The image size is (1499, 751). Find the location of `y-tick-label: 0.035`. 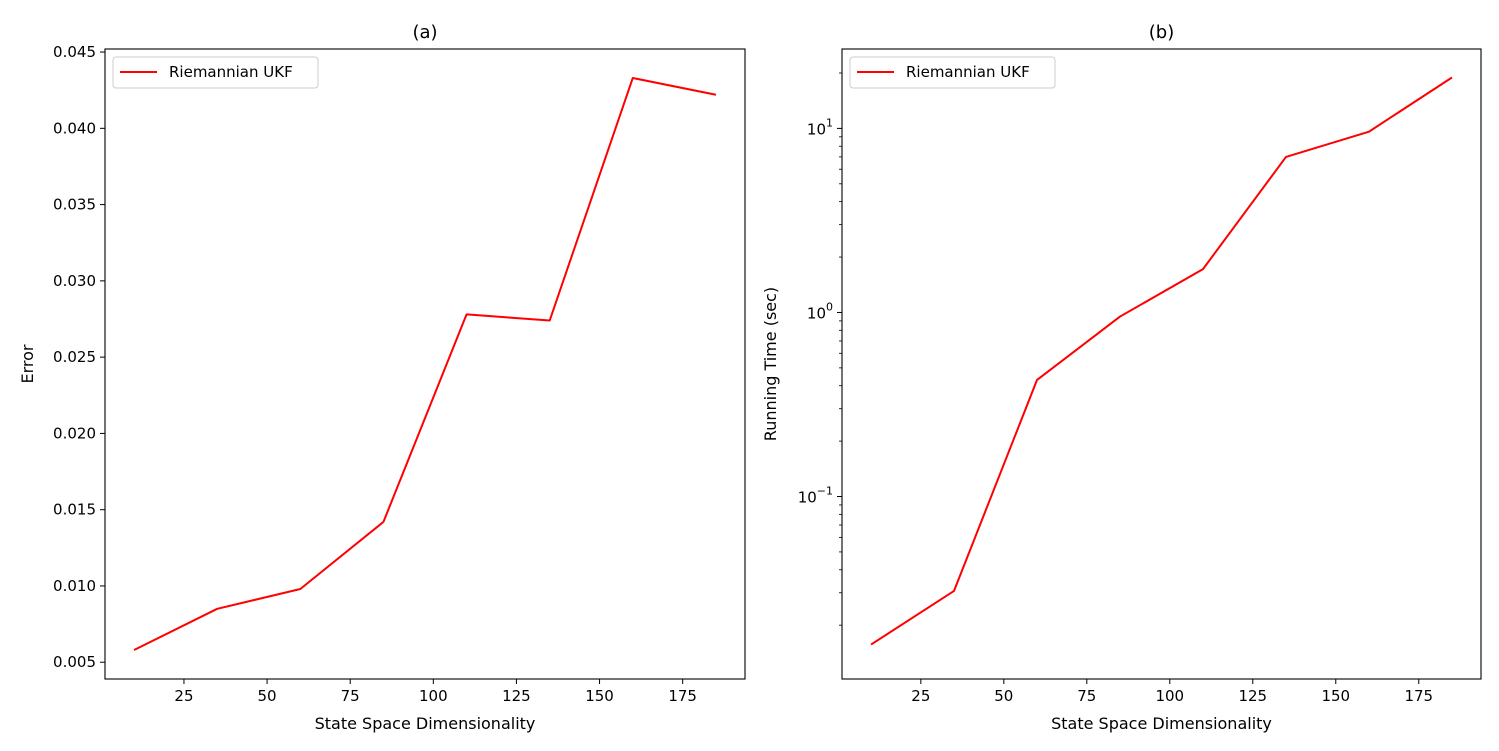

y-tick-label: 0.035 is located at coordinates (74, 205).